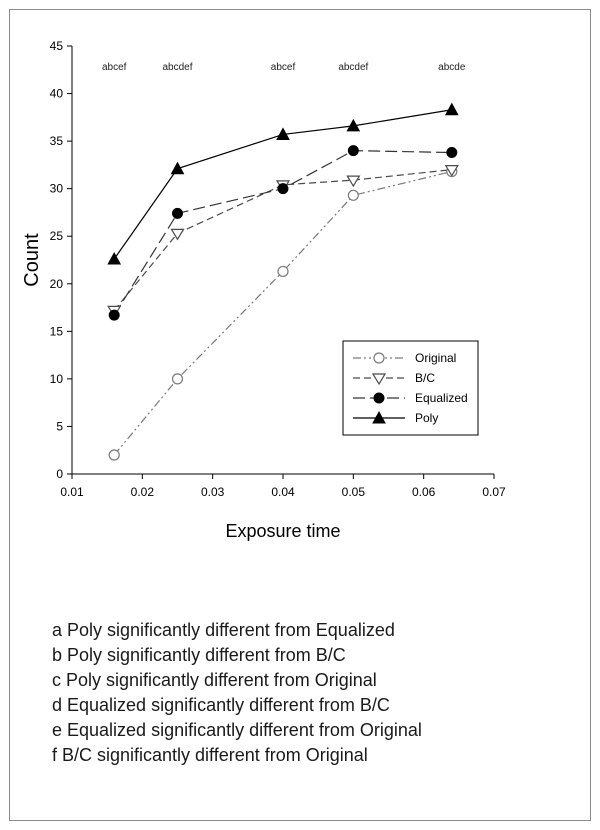  Describe the element at coordinates (410, 388) in the screenshot. I see `legend-box` at that location.